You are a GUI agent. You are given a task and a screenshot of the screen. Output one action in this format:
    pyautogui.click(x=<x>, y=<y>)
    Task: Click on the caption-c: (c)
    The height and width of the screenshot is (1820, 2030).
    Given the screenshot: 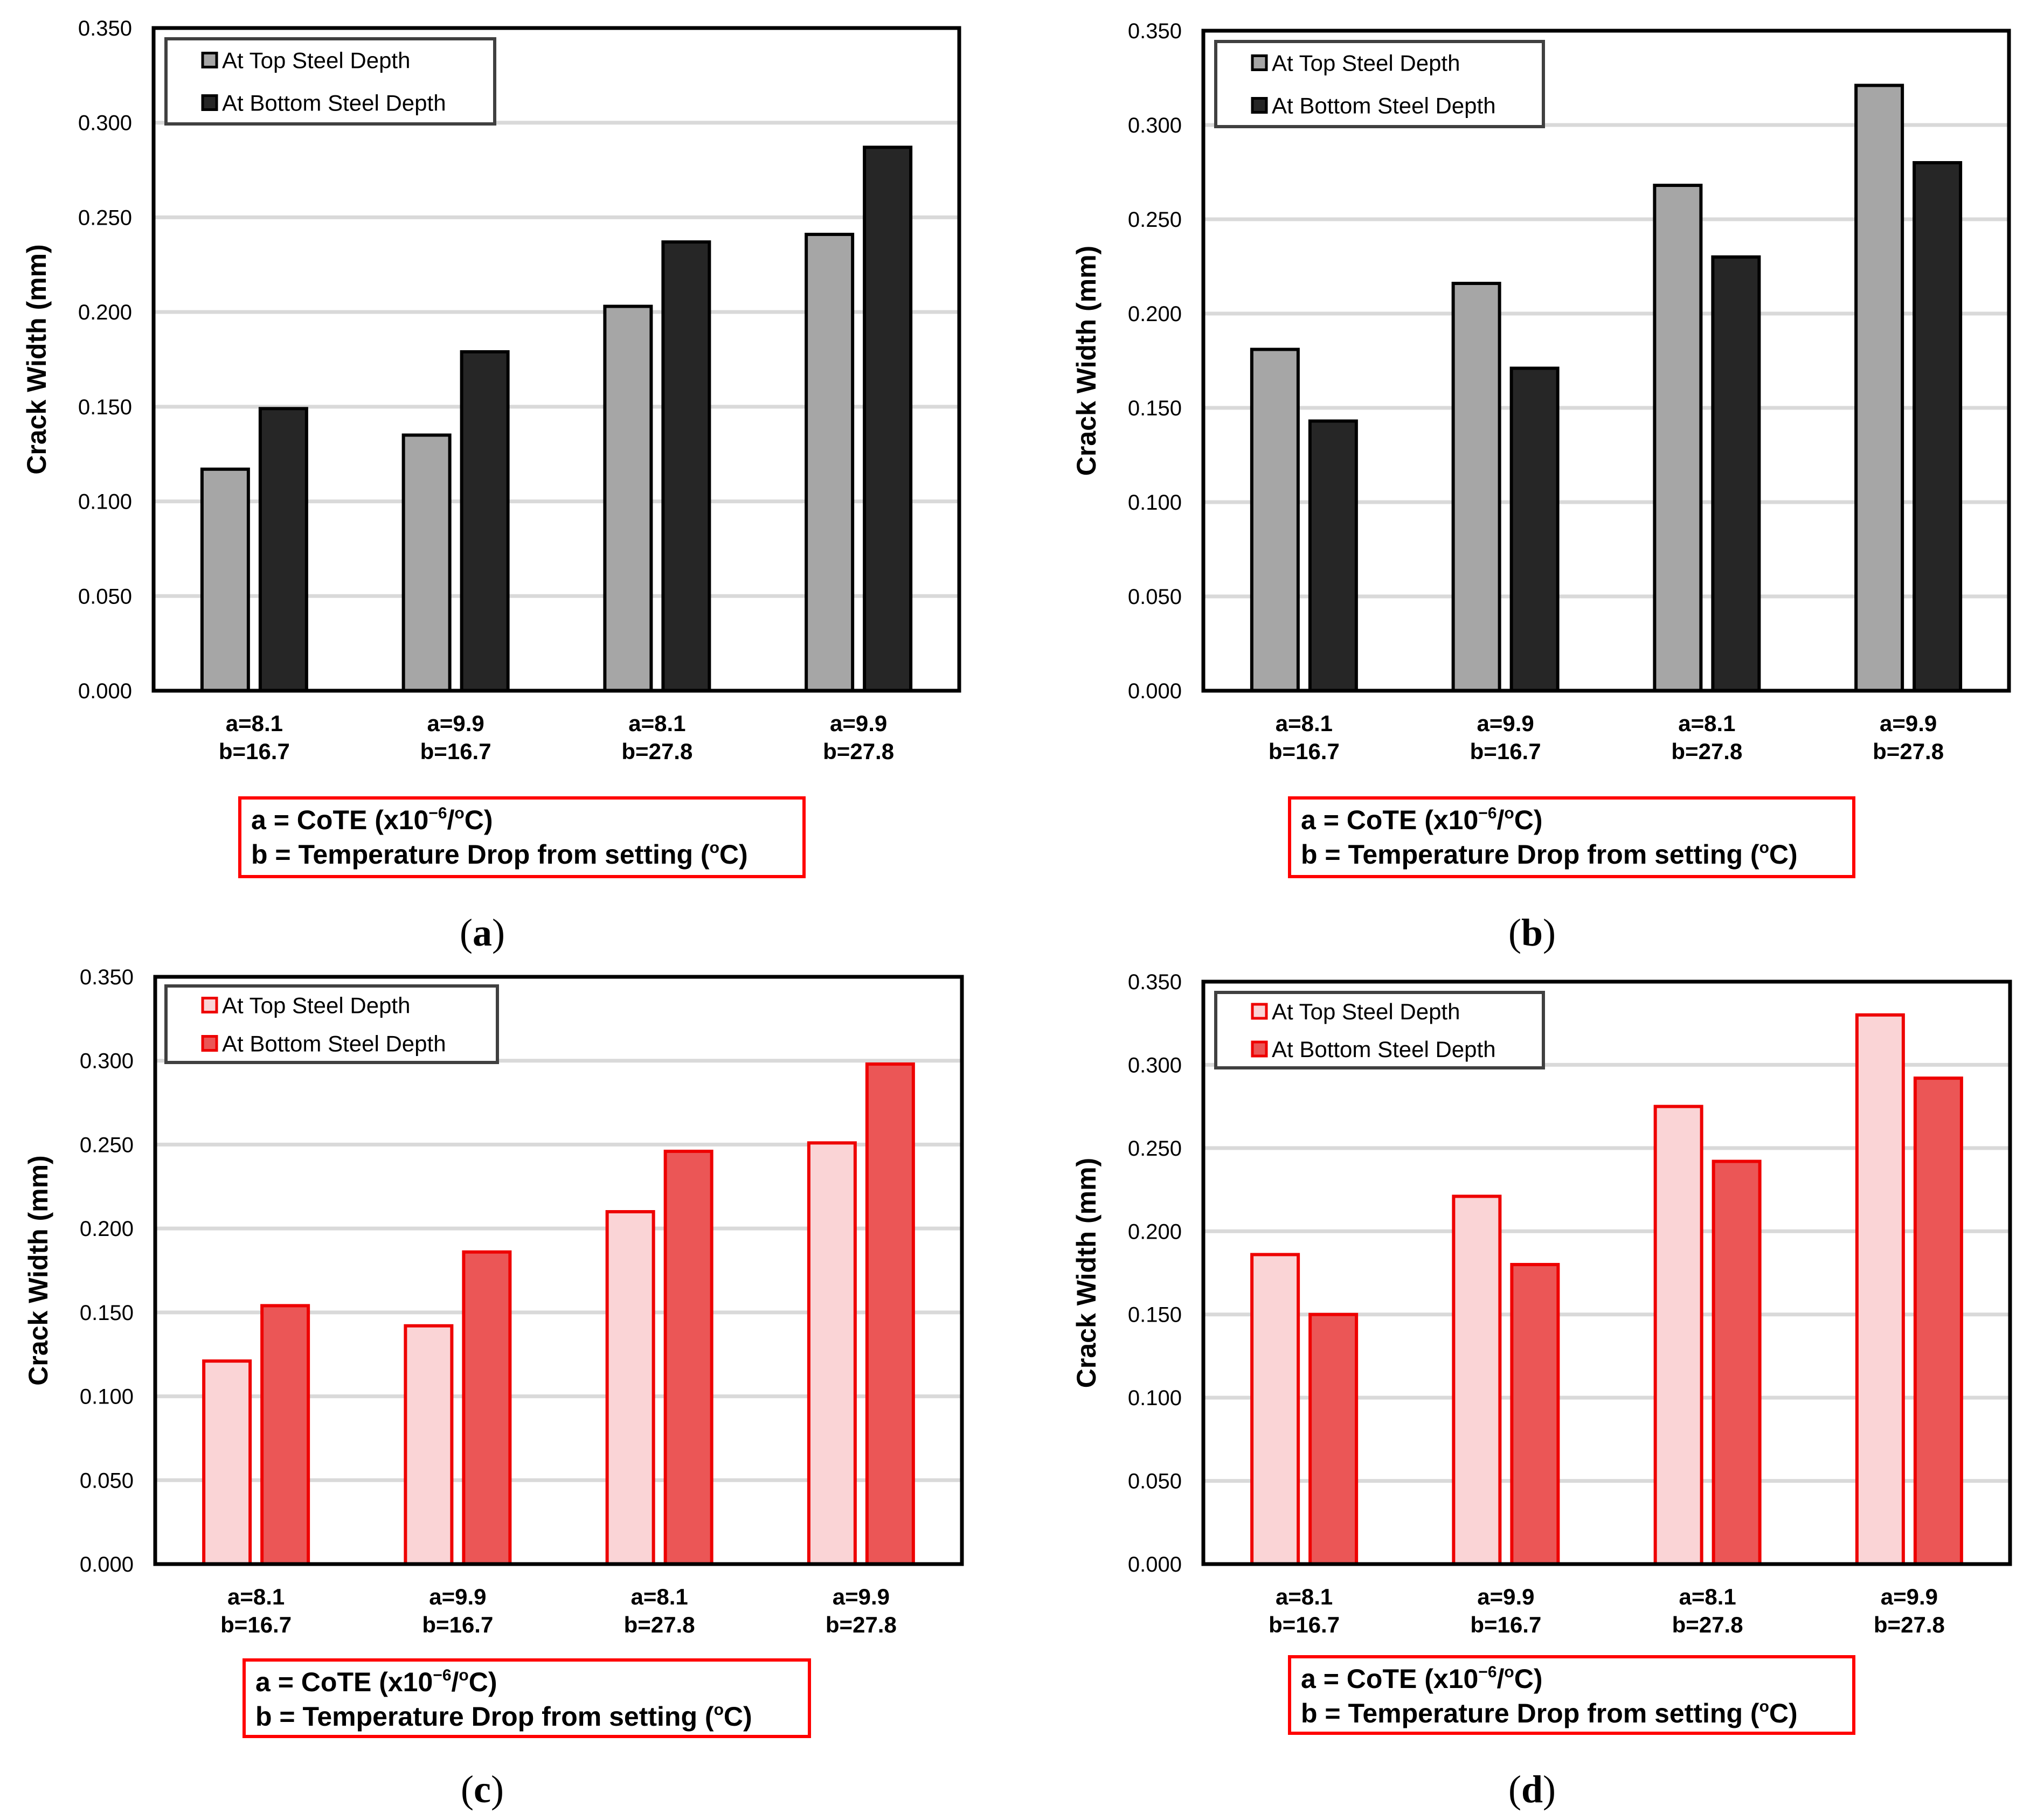 What is the action you would take?
    pyautogui.click(x=483, y=1789)
    